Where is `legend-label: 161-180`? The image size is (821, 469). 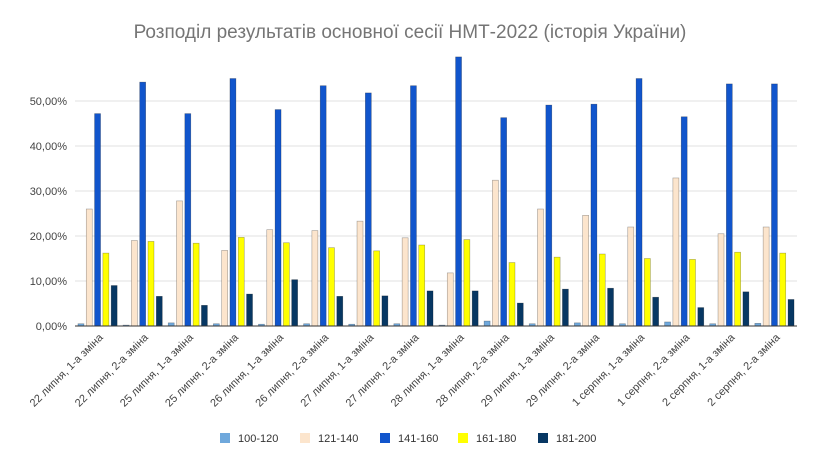 legend-label: 161-180 is located at coordinates (496, 439).